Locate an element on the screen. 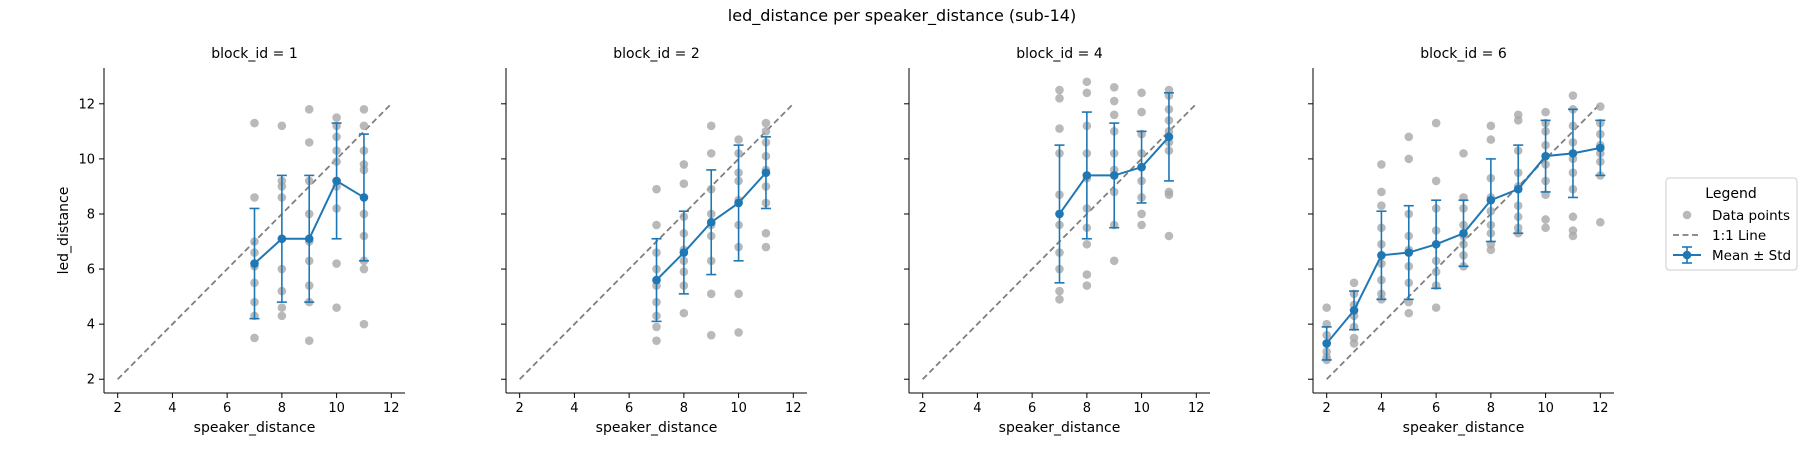 The height and width of the screenshot is (450, 1800). legend-marker-mean is located at coordinates (1687, 255).